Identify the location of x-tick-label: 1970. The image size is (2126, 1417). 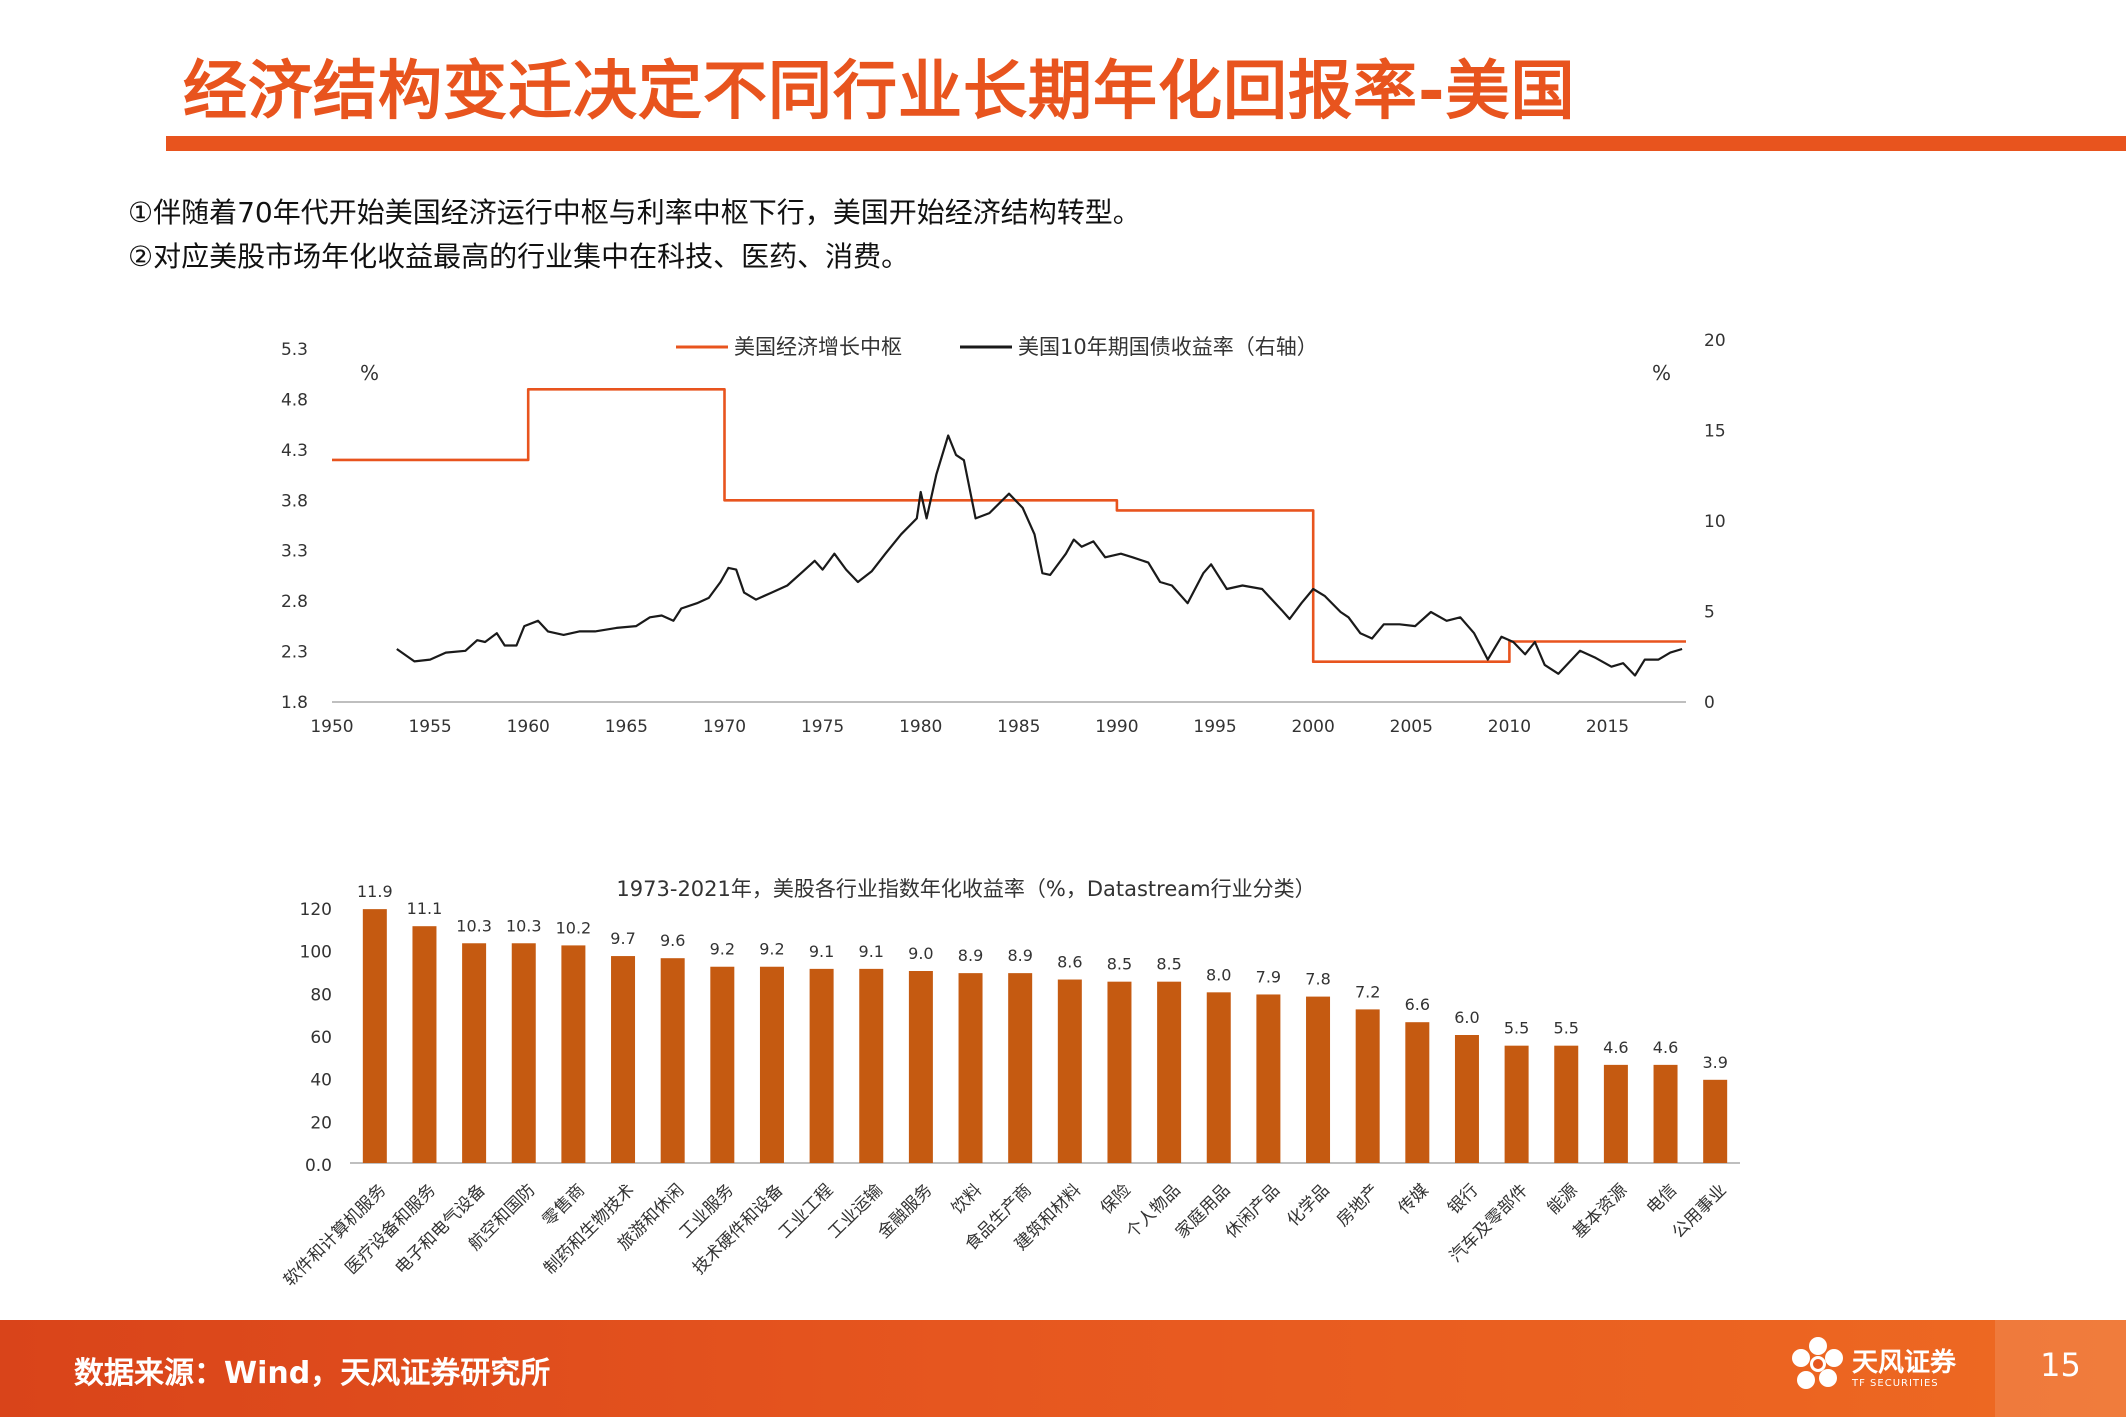
(724, 727).